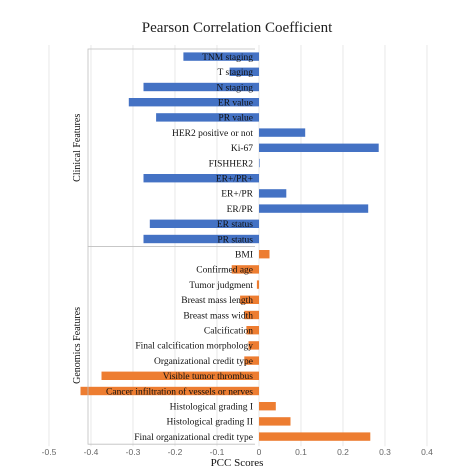 The height and width of the screenshot is (474, 474). What do you see at coordinates (427, 452) in the screenshot?
I see `x-tick-label: 0.4` at bounding box center [427, 452].